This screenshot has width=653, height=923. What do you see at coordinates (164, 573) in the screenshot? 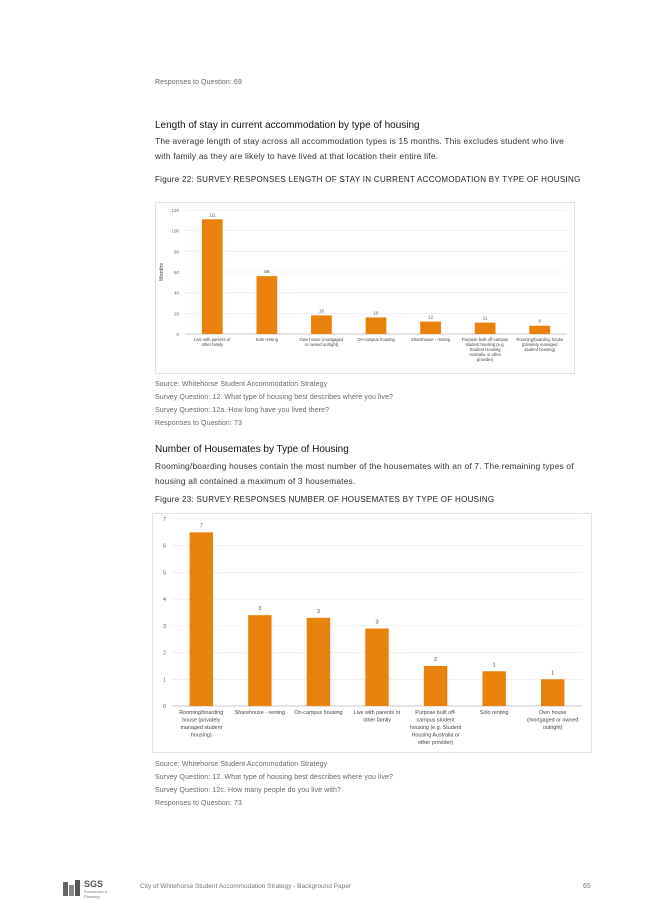
I see `y-tick-label: 5` at bounding box center [164, 573].